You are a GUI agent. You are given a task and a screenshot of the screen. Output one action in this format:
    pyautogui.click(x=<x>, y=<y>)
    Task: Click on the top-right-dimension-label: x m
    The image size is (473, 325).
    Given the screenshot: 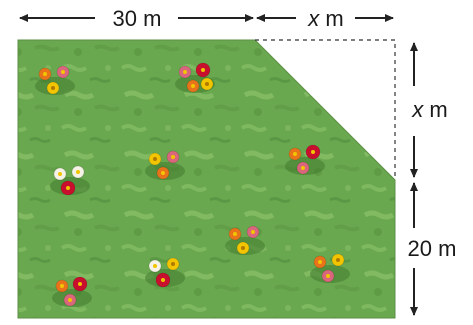 What is the action you would take?
    pyautogui.click(x=325, y=18)
    